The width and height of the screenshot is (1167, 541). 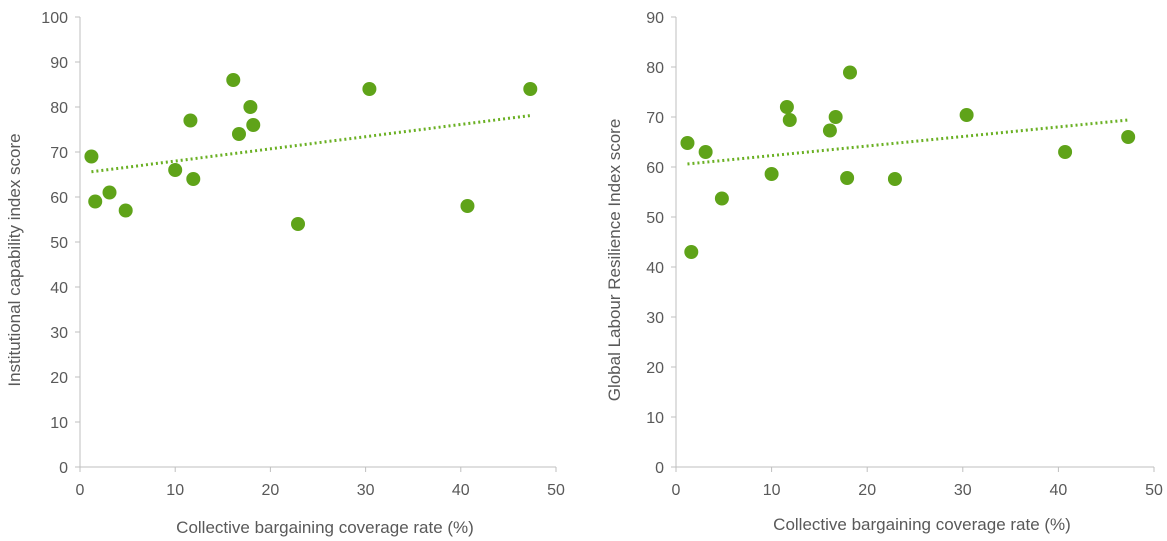 What do you see at coordinates (54, 18) in the screenshot?
I see `y-tick-label: 100` at bounding box center [54, 18].